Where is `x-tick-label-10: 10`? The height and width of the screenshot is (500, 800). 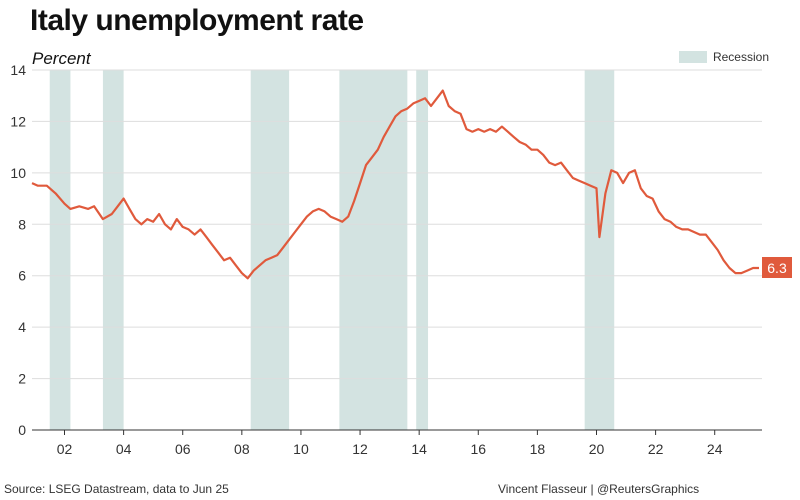 x-tick-label-10: 10 is located at coordinates (301, 449).